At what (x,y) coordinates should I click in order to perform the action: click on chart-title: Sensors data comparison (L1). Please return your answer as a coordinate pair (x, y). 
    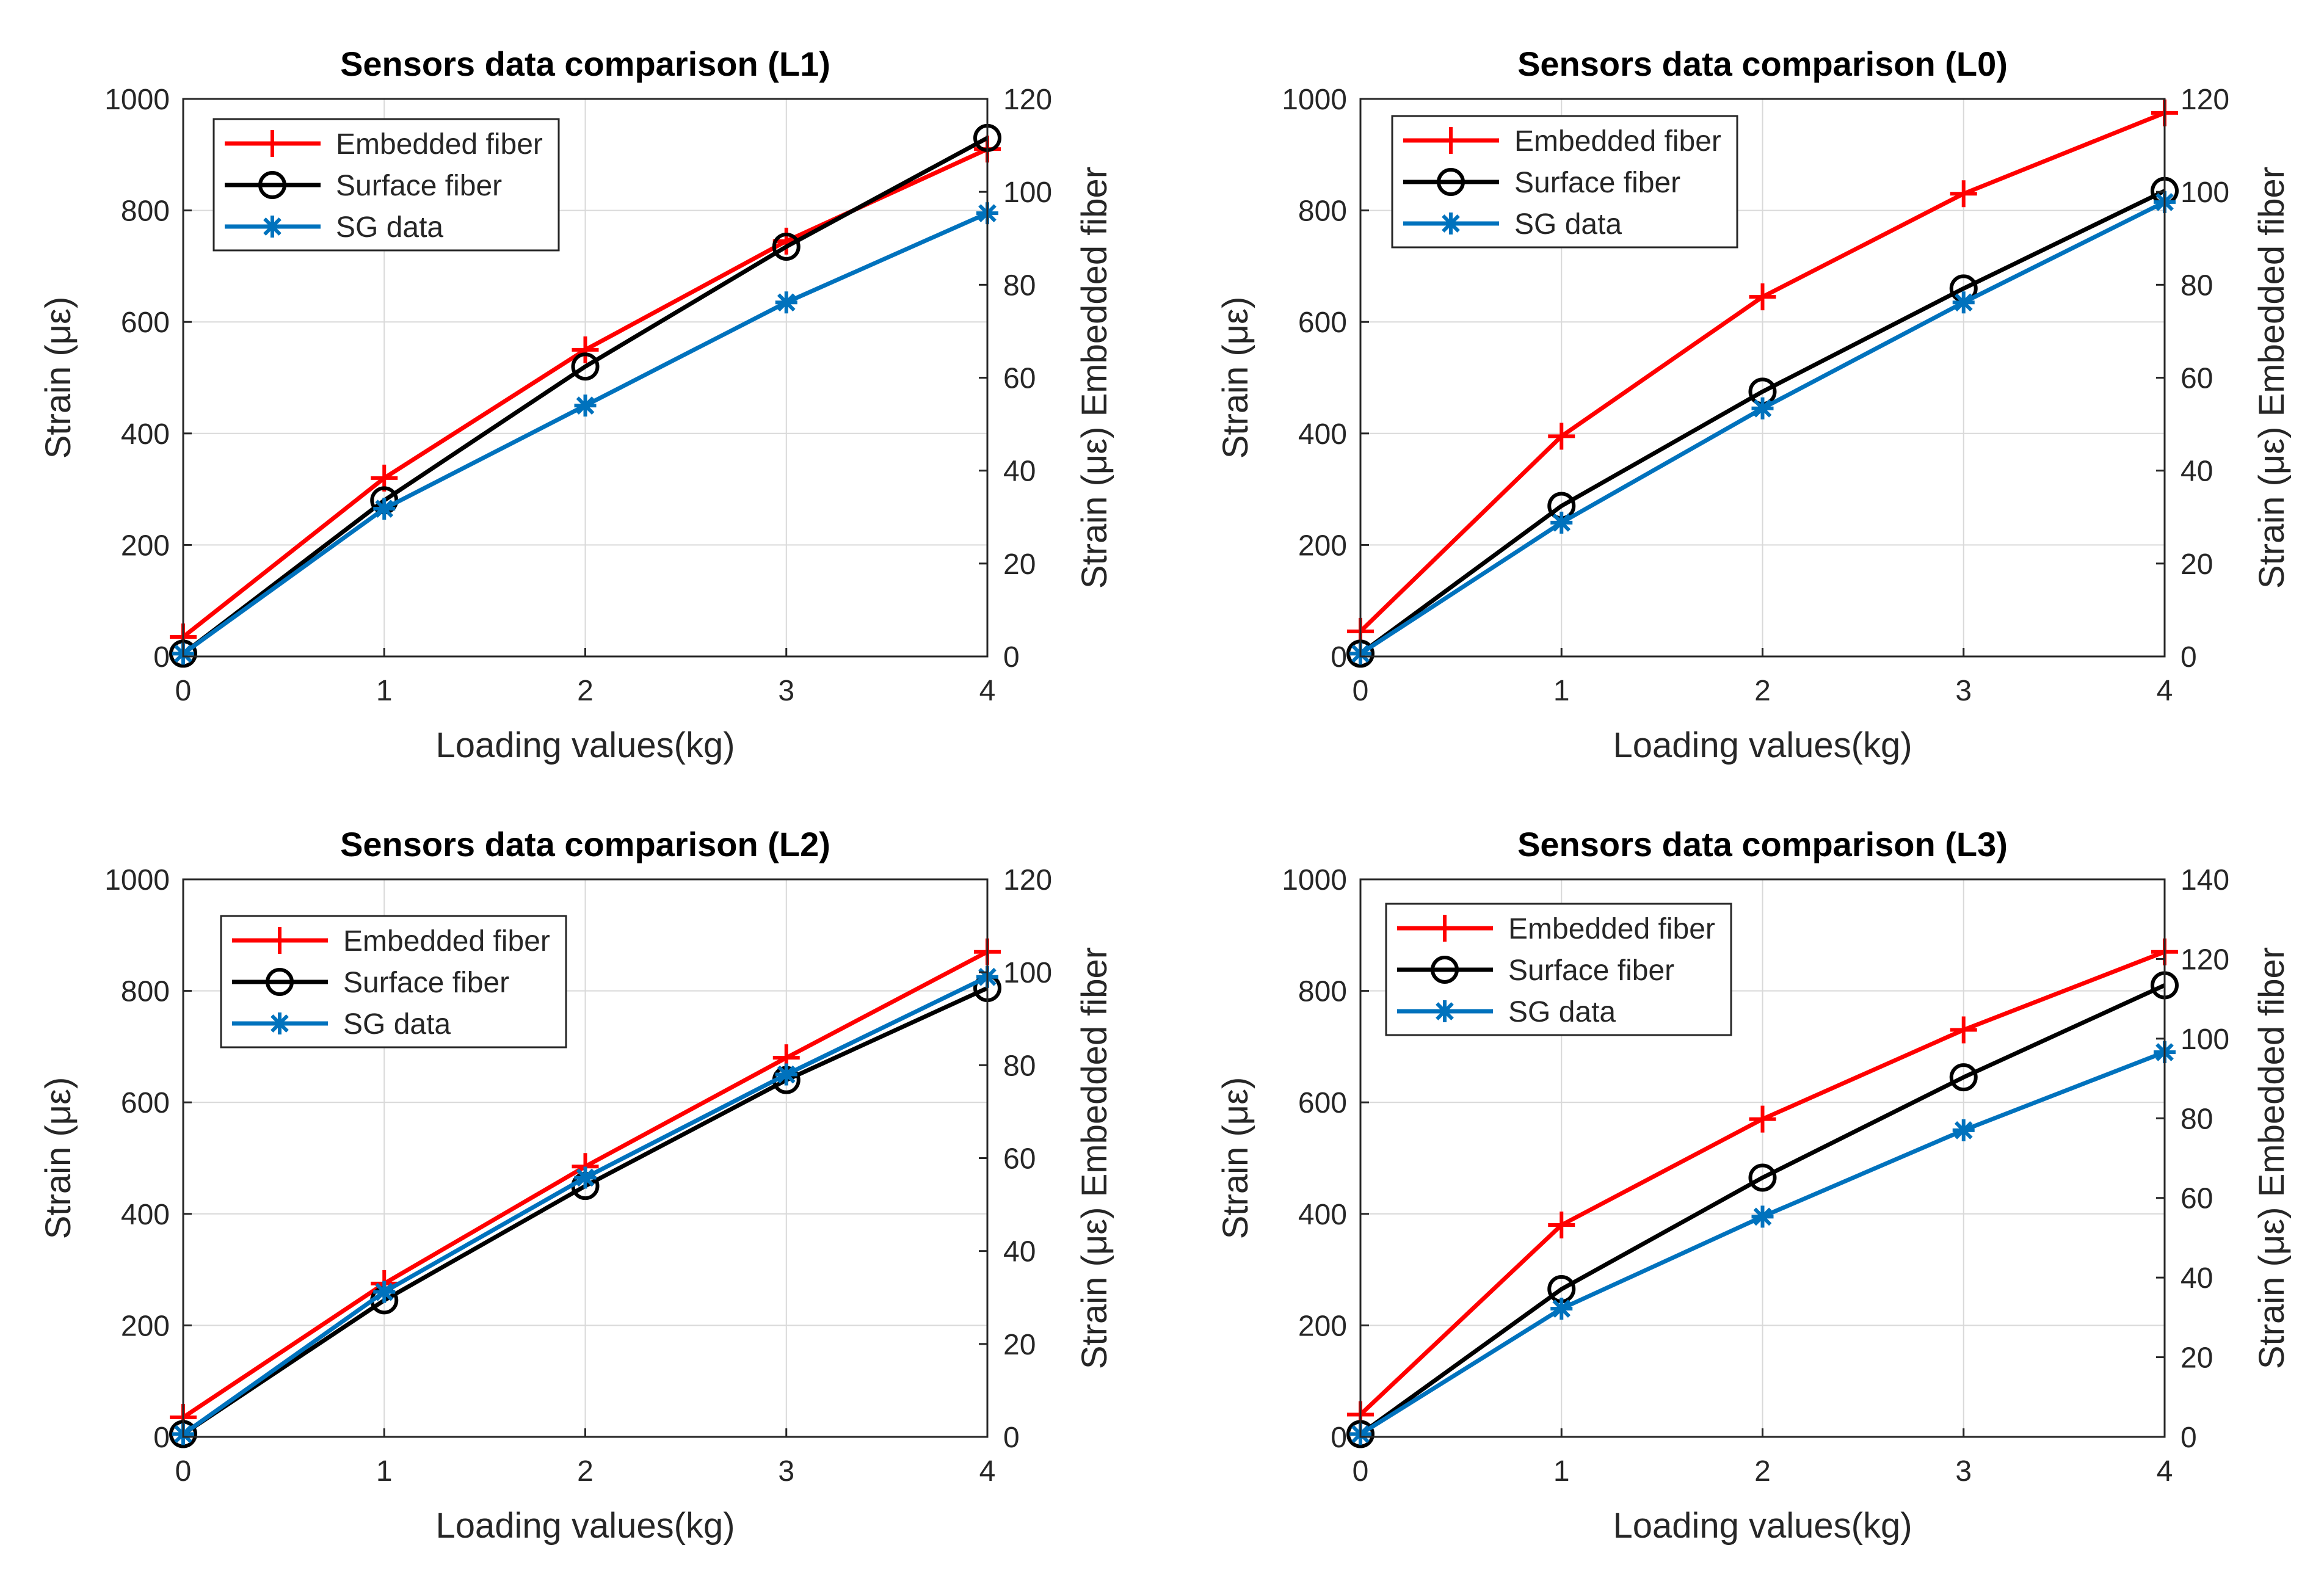
    Looking at the image, I should click on (585, 64).